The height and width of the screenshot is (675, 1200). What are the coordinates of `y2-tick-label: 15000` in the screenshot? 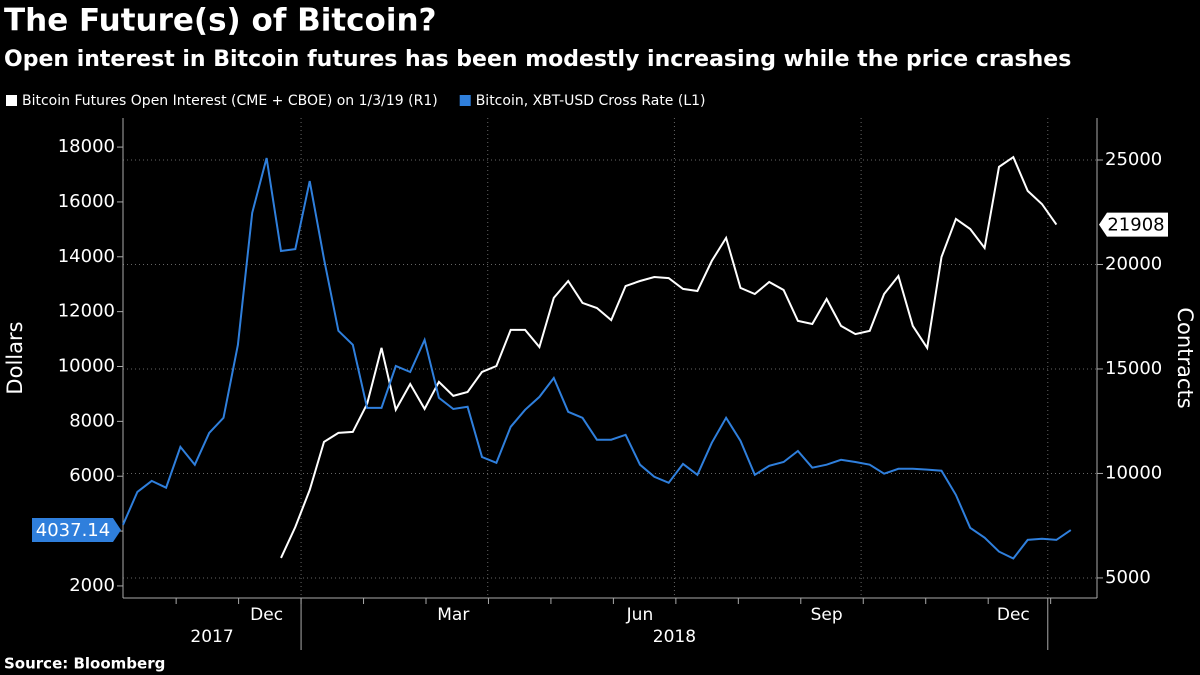 It's located at (1133, 368).